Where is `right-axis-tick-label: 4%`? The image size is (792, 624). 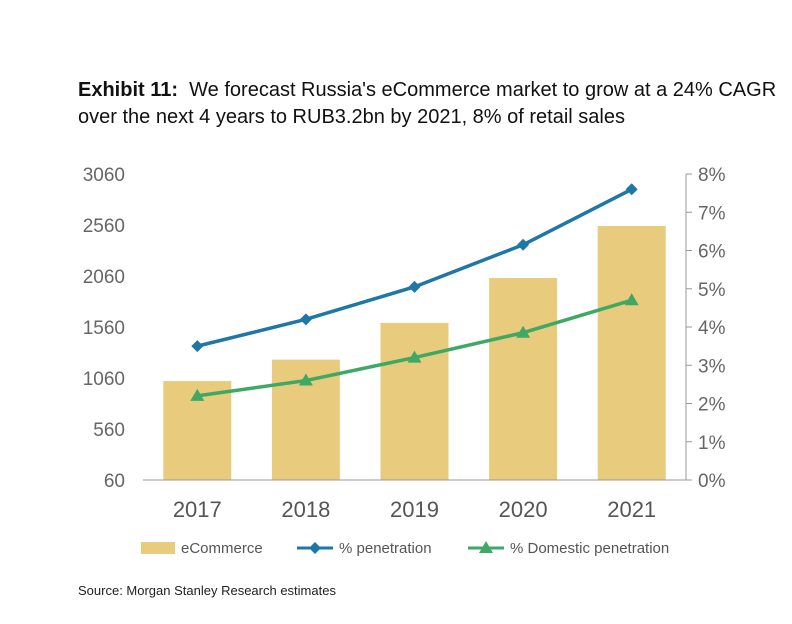
right-axis-tick-label: 4% is located at coordinates (712, 328).